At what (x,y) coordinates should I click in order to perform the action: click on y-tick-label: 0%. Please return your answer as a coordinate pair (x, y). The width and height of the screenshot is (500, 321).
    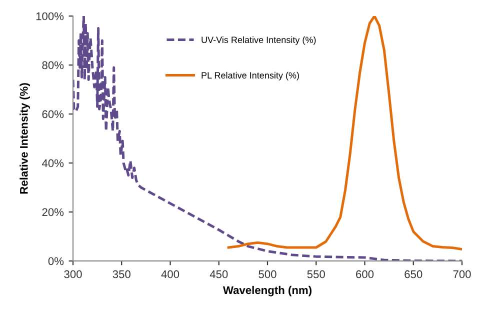
    Looking at the image, I should click on (56, 261).